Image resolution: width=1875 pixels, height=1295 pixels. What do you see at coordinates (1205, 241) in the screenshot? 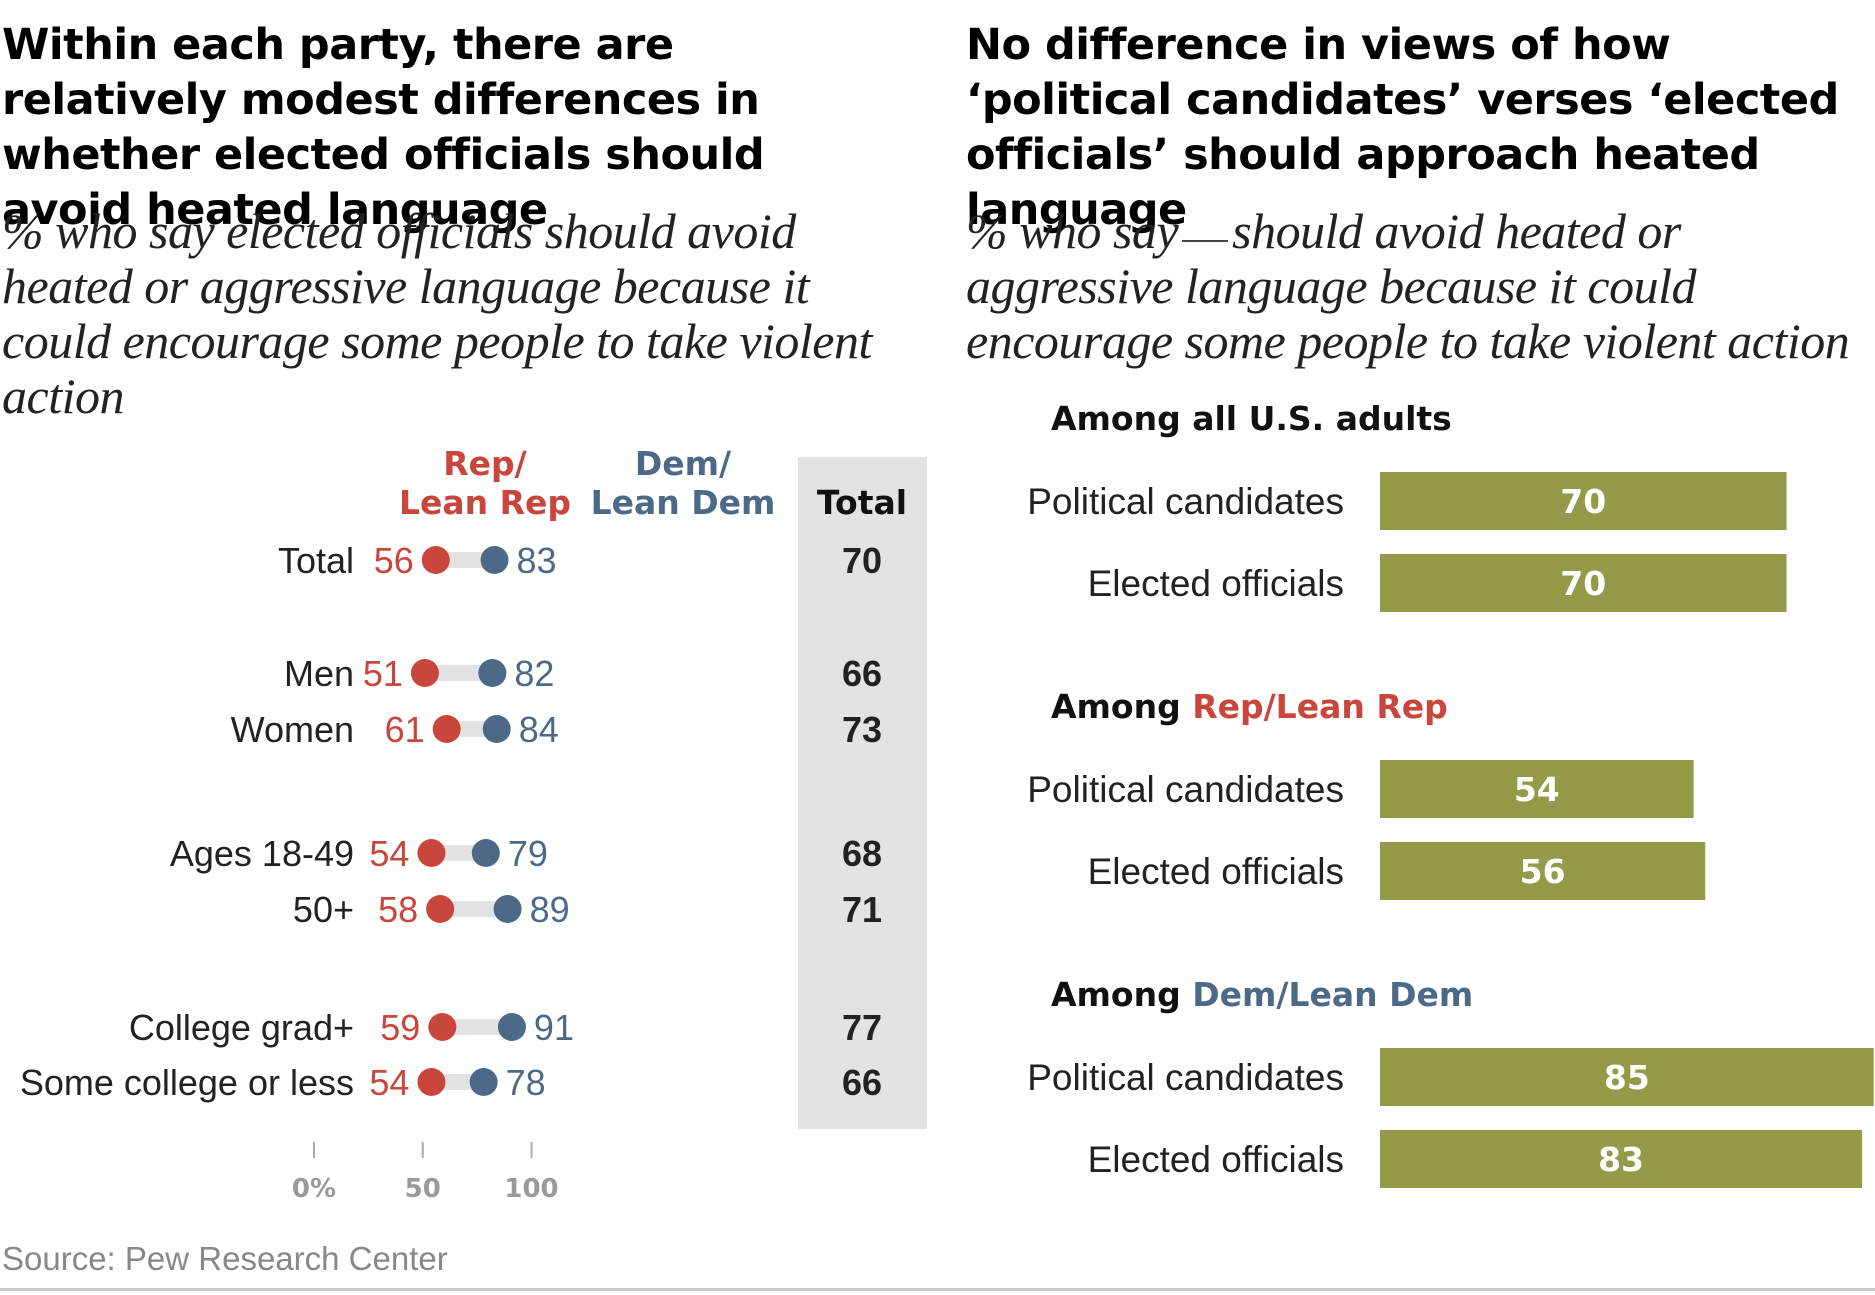
I see `subtitle-blank` at bounding box center [1205, 241].